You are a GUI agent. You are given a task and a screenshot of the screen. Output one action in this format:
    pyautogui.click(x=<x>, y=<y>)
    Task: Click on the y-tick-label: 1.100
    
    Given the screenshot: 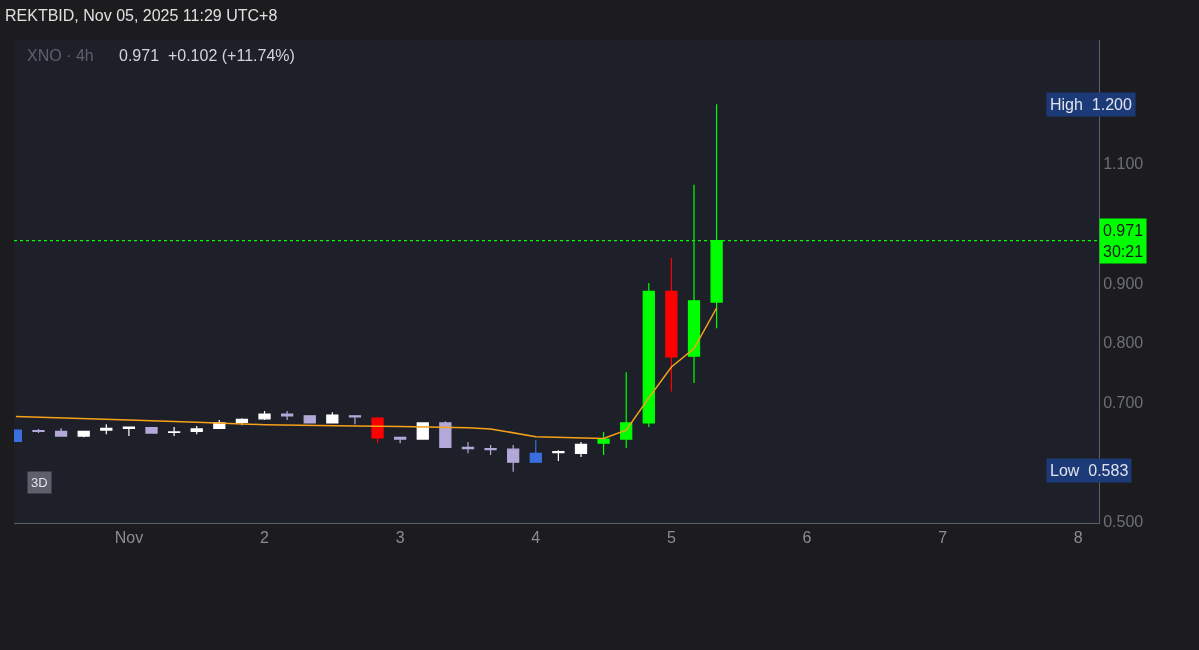 What is the action you would take?
    pyautogui.click(x=1123, y=164)
    